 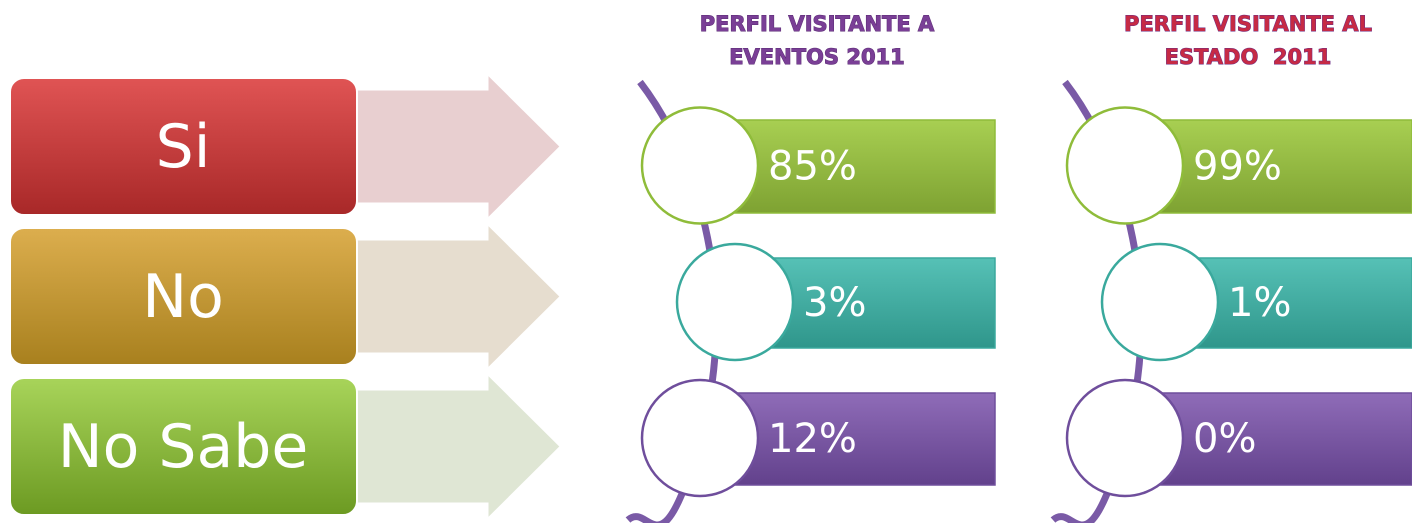 I want to click on column-title: EVENTOS 2011, so click(x=817, y=57).